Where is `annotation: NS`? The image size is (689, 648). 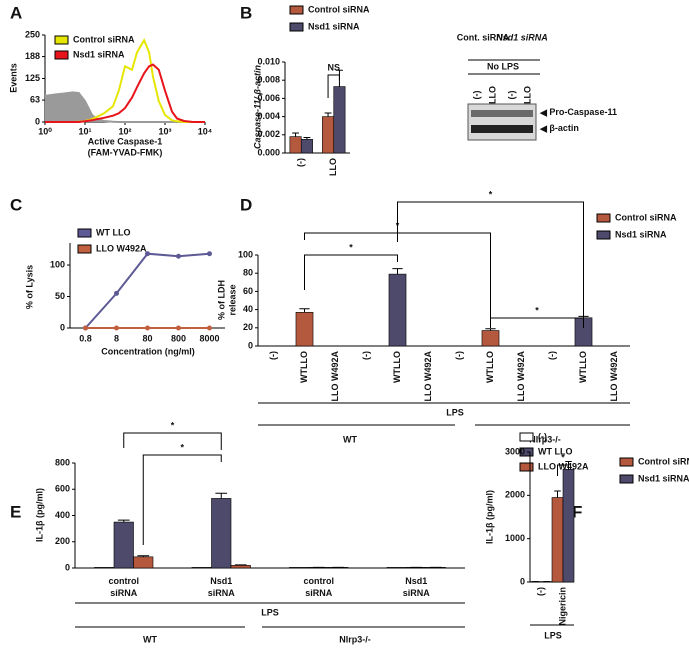
annotation: NS is located at coordinates (333, 67).